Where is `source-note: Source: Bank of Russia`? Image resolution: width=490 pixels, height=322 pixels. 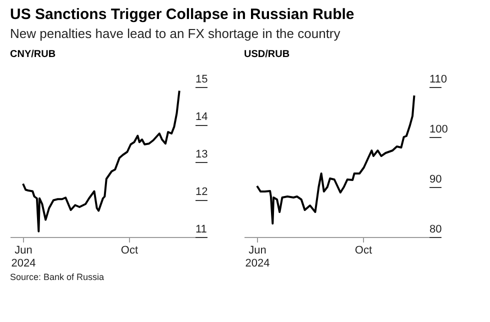
source-note: Source: Bank of Russia is located at coordinates (57, 277).